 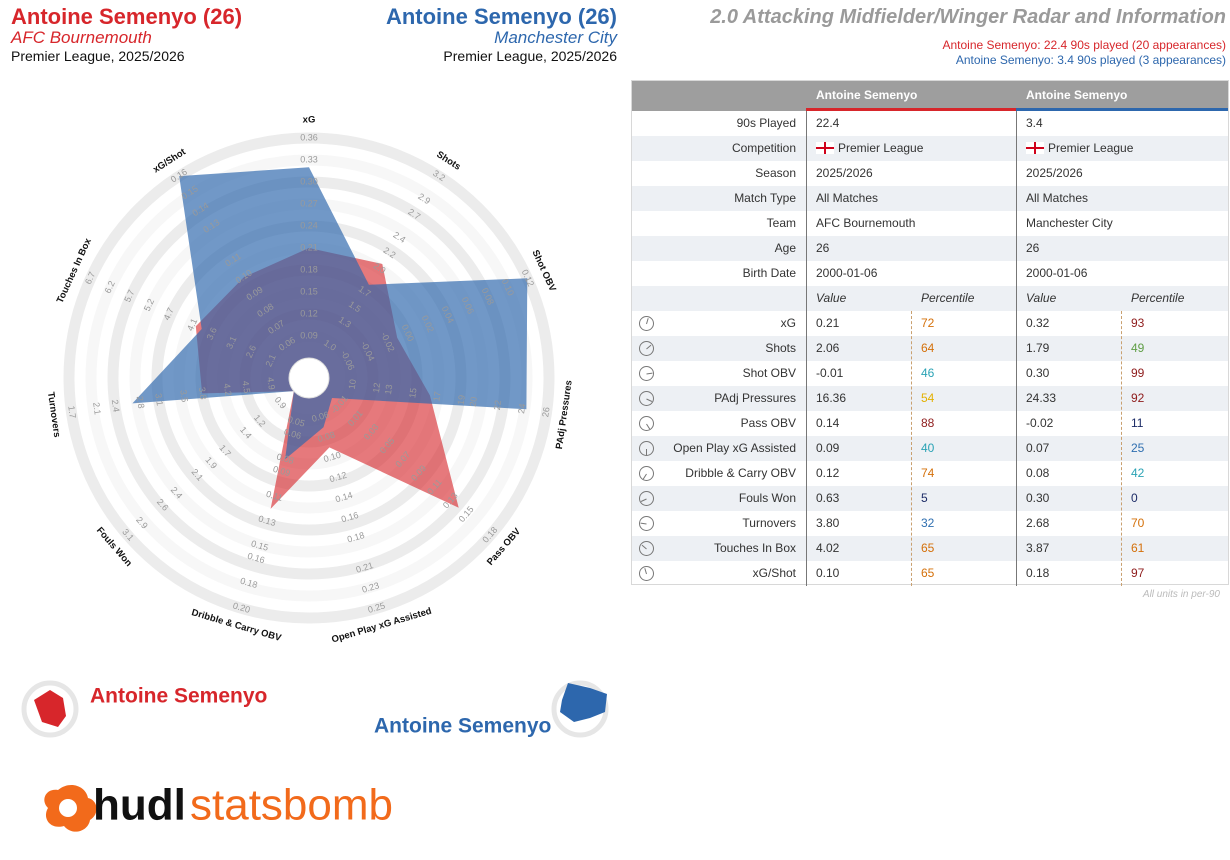 What do you see at coordinates (309, 120) in the screenshot?
I see `axis-label: xG` at bounding box center [309, 120].